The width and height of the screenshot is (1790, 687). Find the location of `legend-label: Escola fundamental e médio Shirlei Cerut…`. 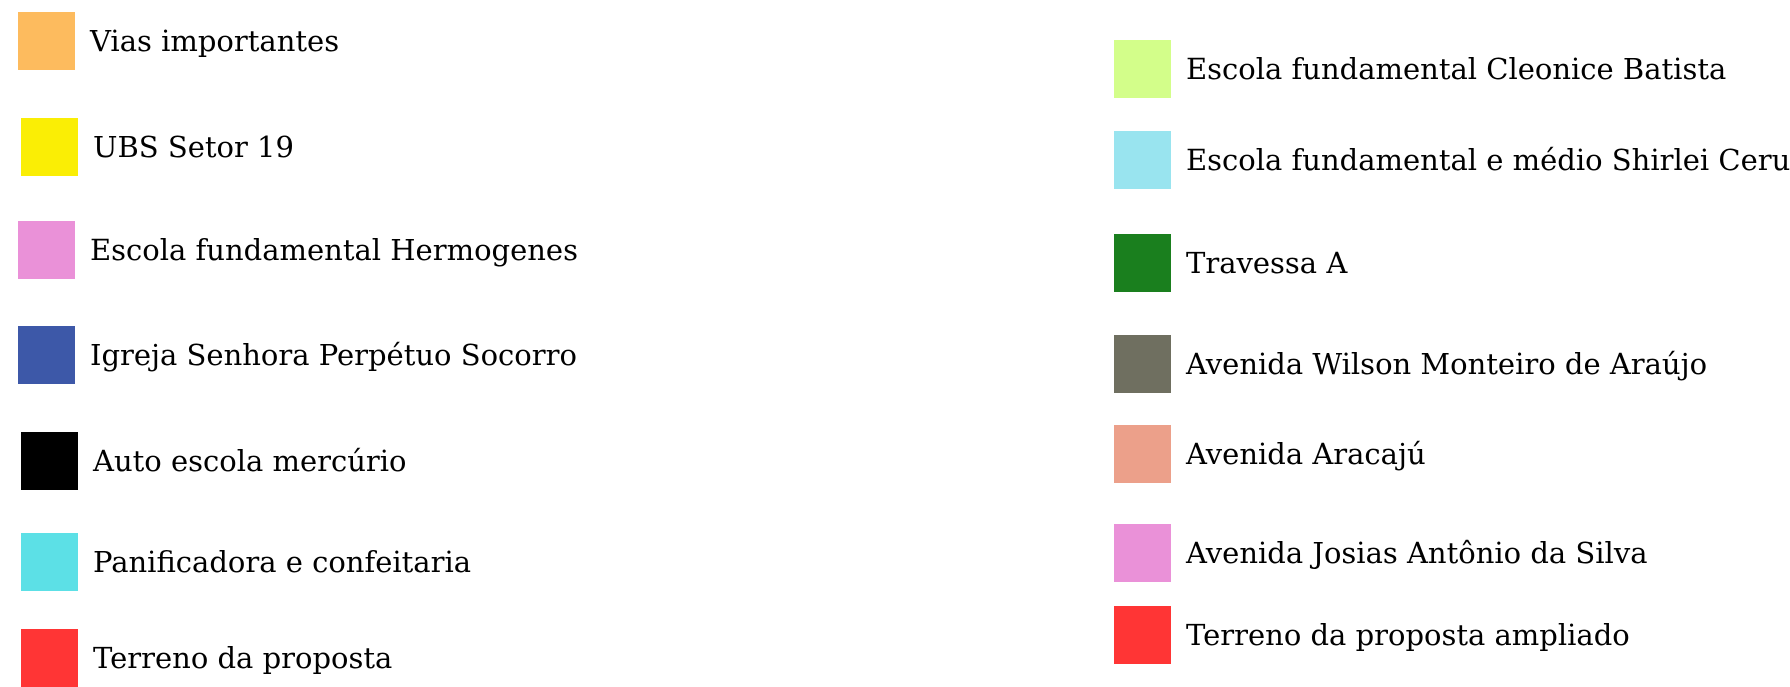

legend-label: Escola fundamental e médio Shirlei Cerut… is located at coordinates (1488, 159).